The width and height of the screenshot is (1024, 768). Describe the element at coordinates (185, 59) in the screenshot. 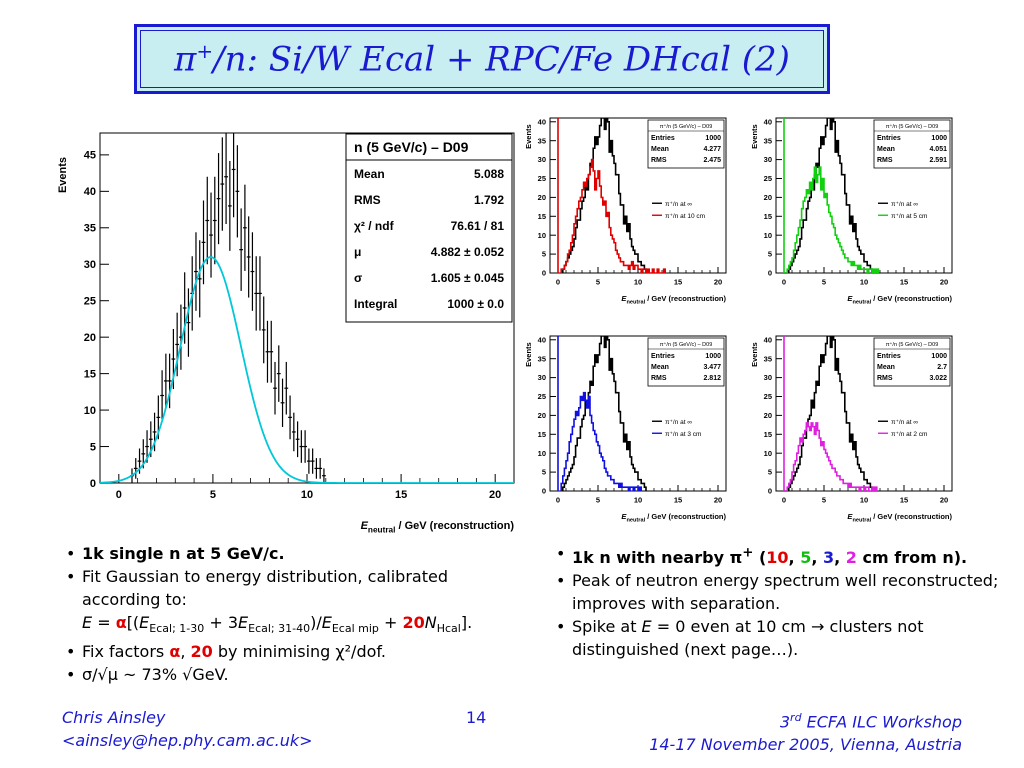

I see `title-pi: π` at that location.